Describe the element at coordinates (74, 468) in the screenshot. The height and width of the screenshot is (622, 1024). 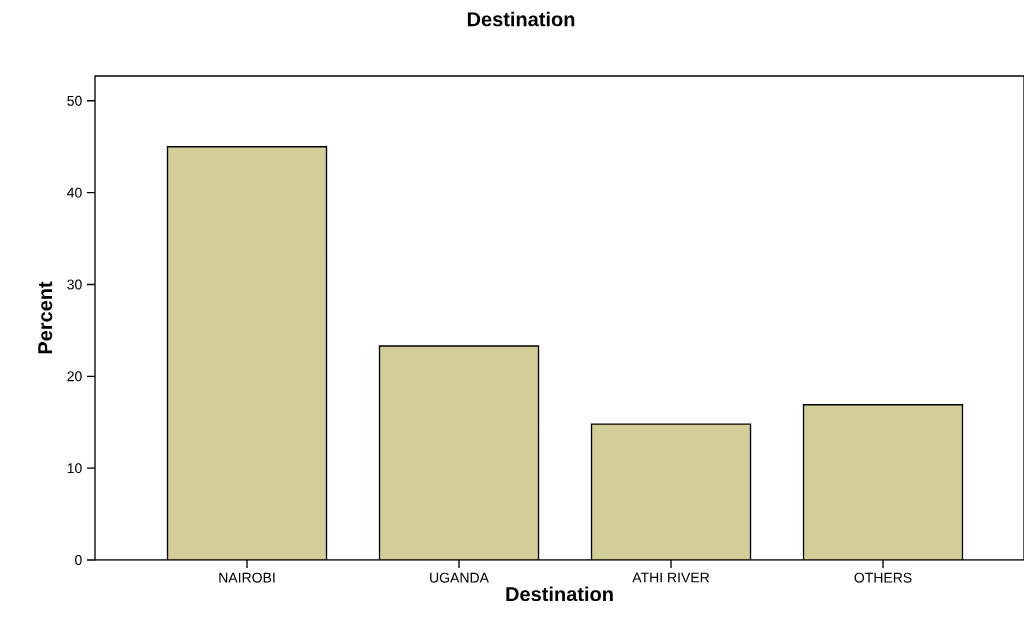
I see `y-tick-label: 10` at that location.